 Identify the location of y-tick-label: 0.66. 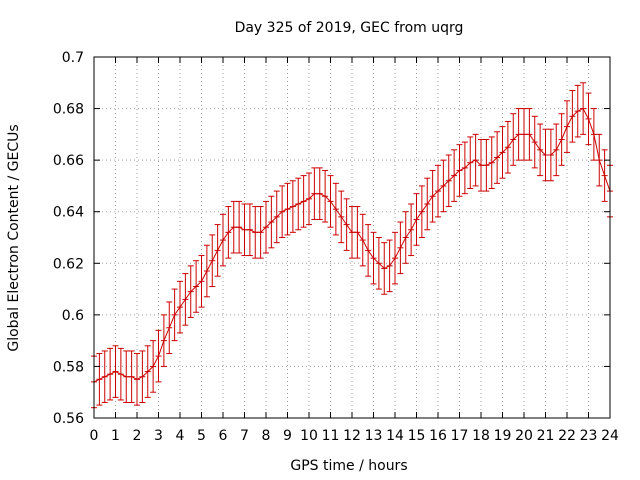
(68, 161).